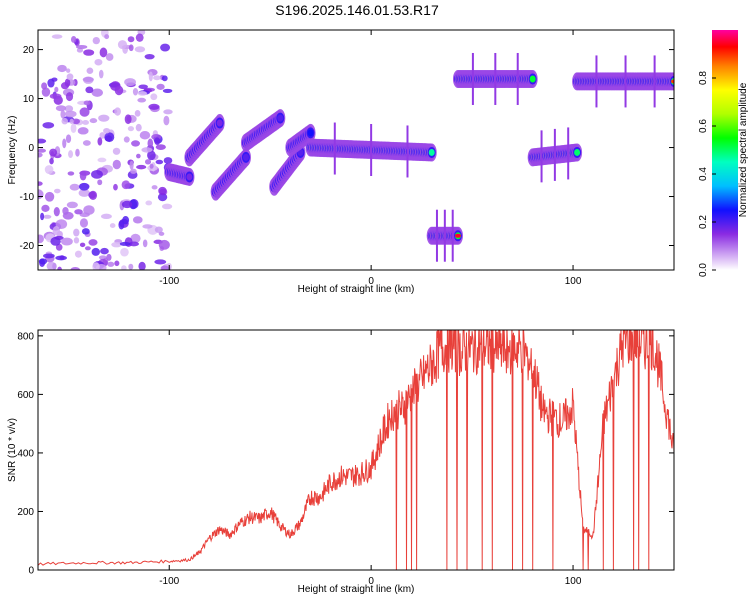 The height and width of the screenshot is (600, 750). Describe the element at coordinates (29, 50) in the screenshot. I see `spectrogram-ytick-label: 20` at that location.